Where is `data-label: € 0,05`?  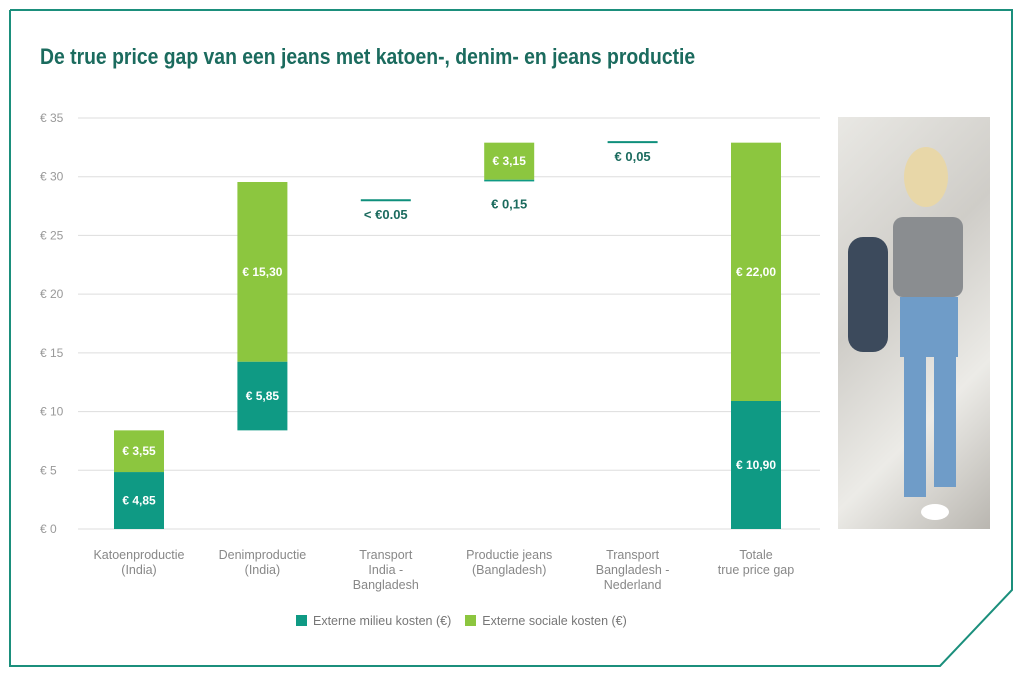
data-label: € 0,05 is located at coordinates (633, 156).